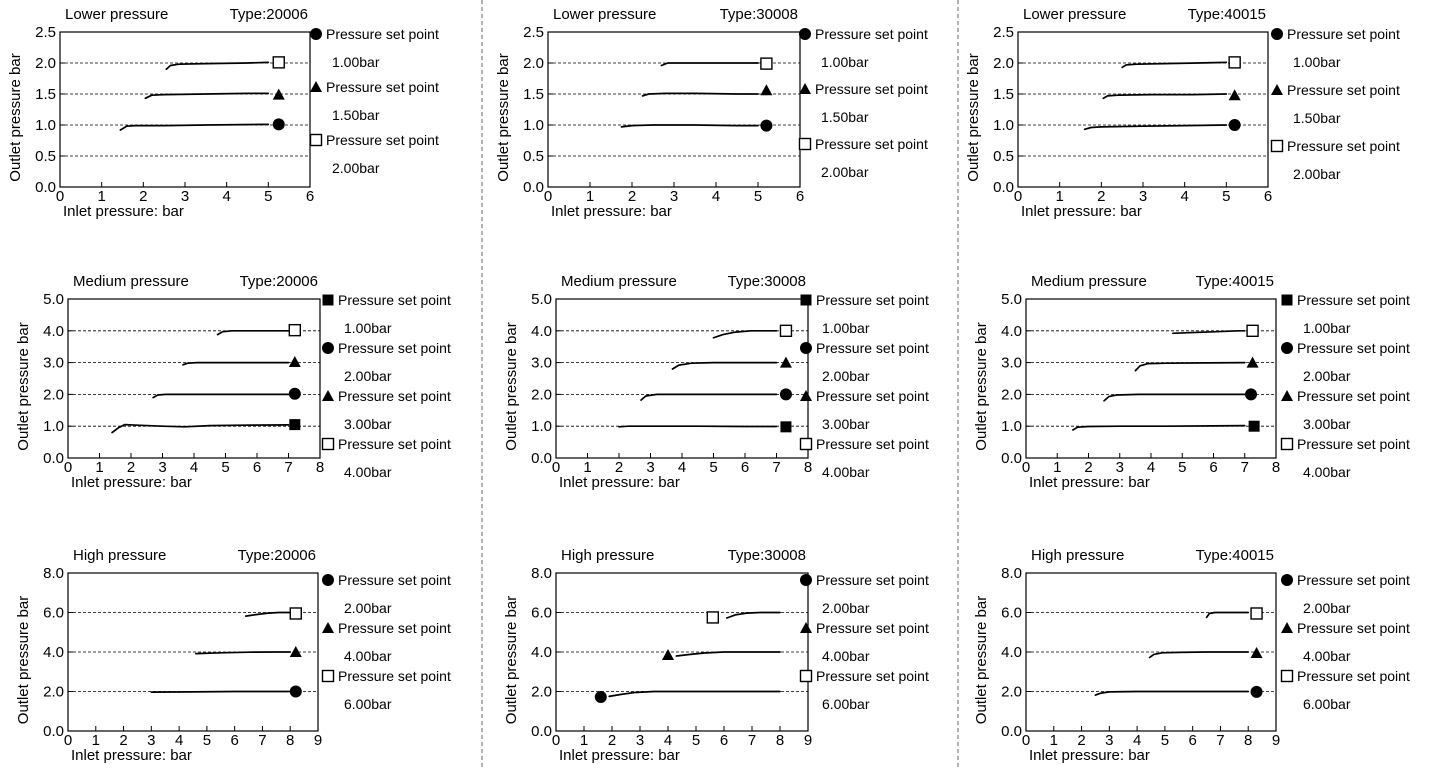 The height and width of the screenshot is (770, 1440). Describe the element at coordinates (1003, 94) in the screenshot. I see `y-tick-label: 1.5` at that location.